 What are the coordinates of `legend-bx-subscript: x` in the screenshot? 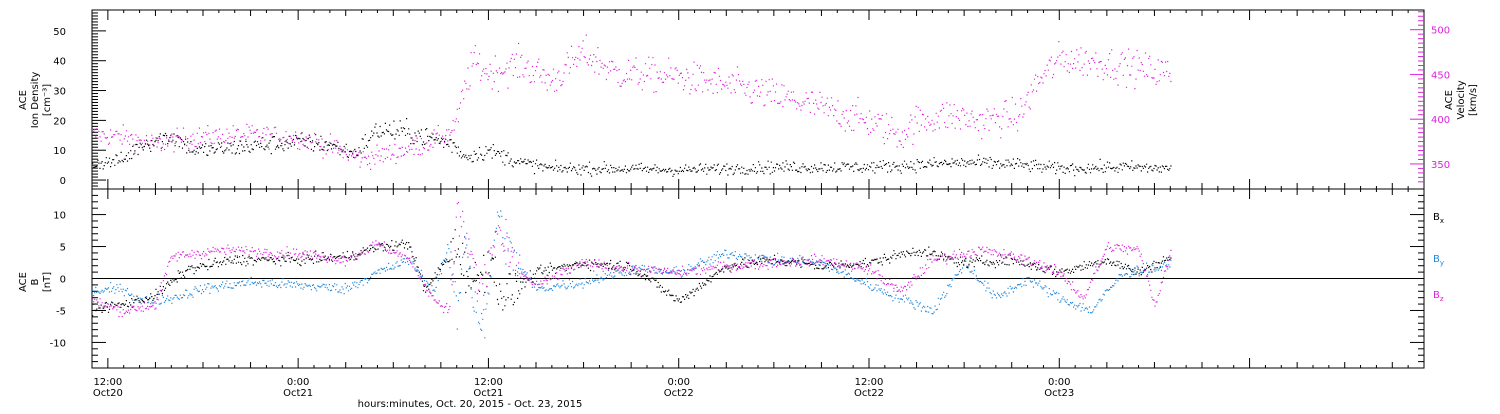 It's located at (1442, 221).